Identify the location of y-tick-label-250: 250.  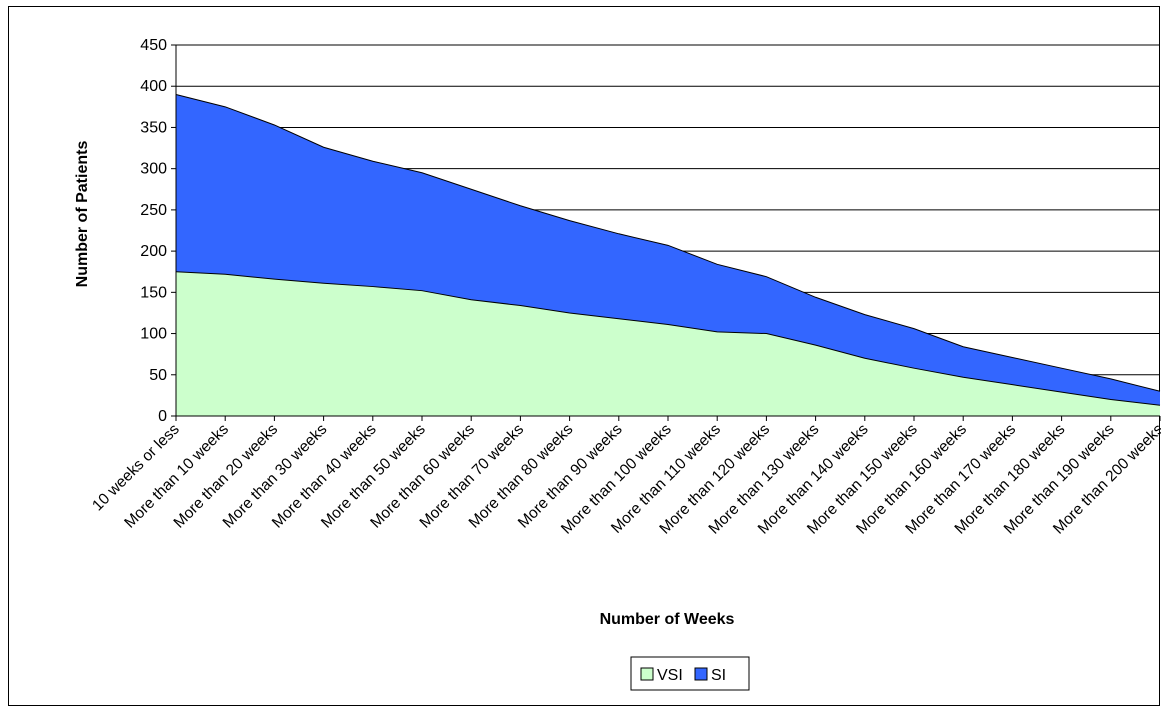
(153, 210).